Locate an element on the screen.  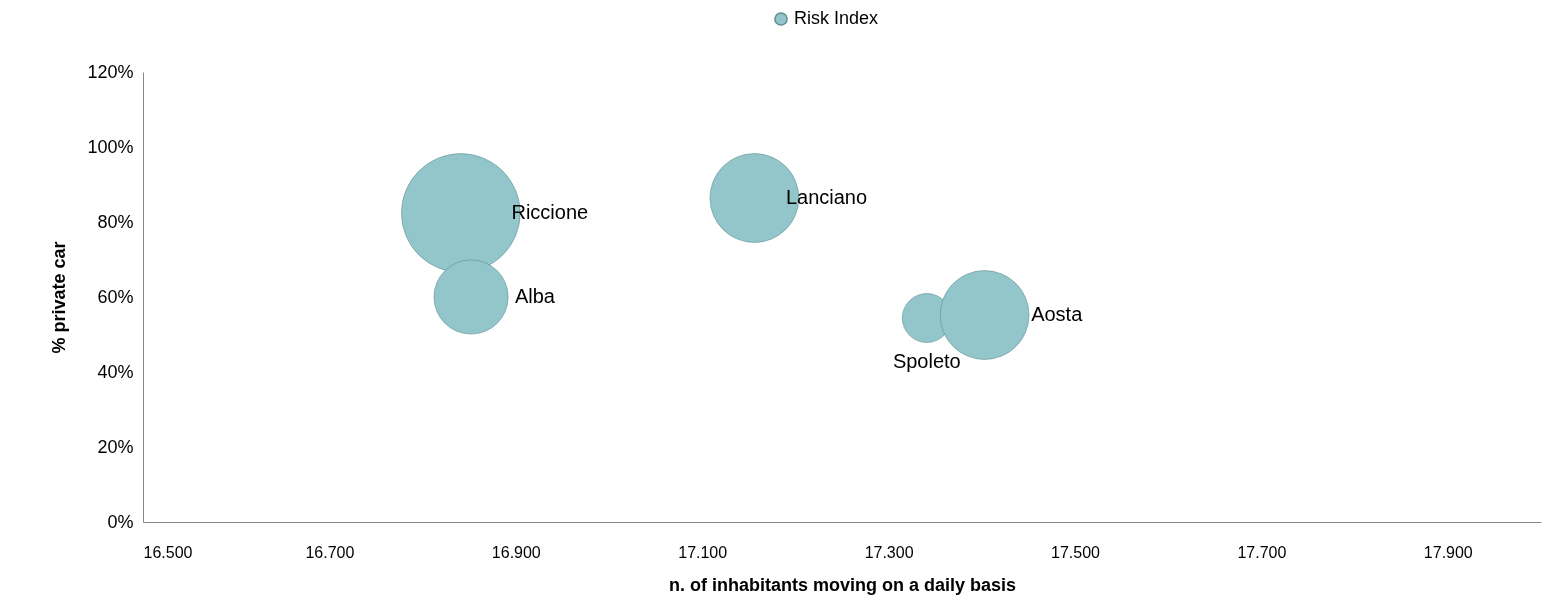
y-tick-label: 100% is located at coordinates (110, 146).